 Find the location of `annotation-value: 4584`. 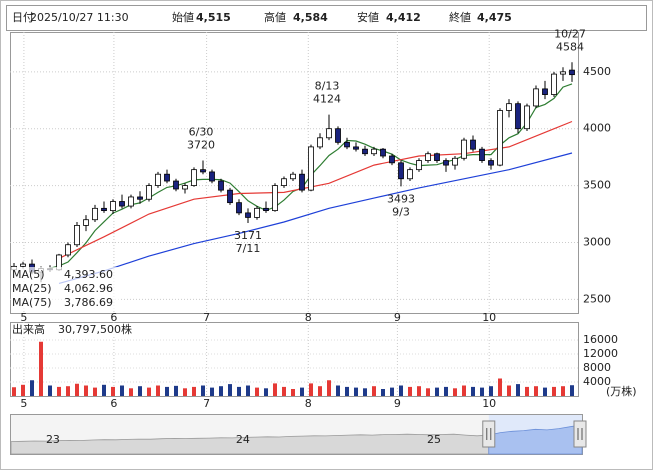

annotation-value: 4584 is located at coordinates (570, 46).